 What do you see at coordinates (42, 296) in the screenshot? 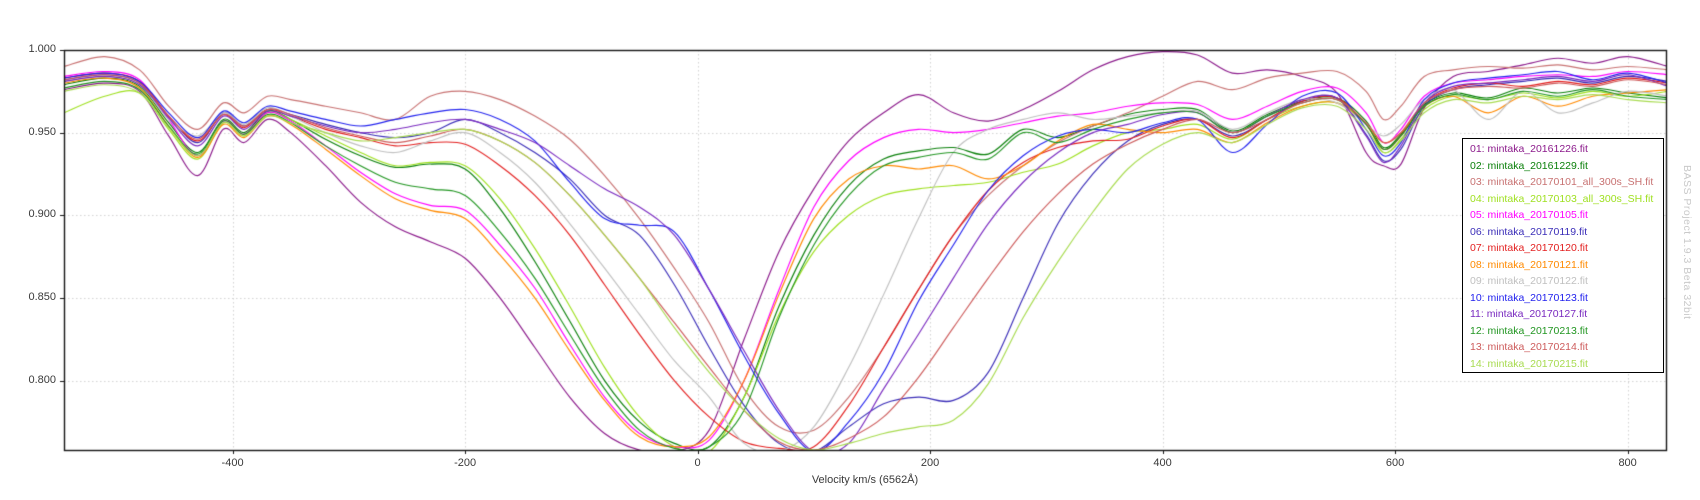
I see `y-tick-label: 0.850` at bounding box center [42, 296].